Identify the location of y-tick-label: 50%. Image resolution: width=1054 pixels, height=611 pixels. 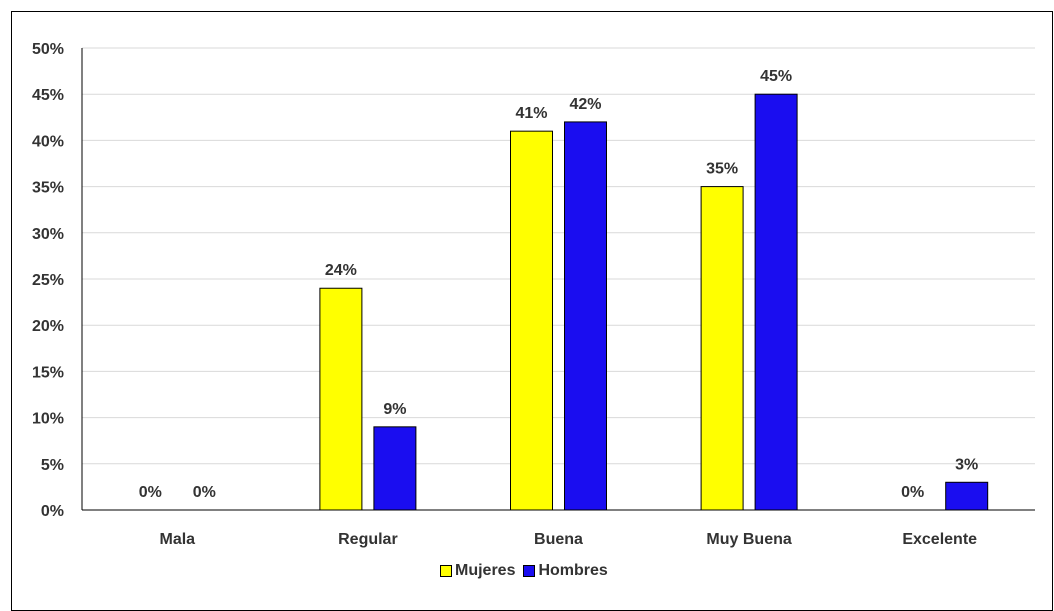
(48, 49).